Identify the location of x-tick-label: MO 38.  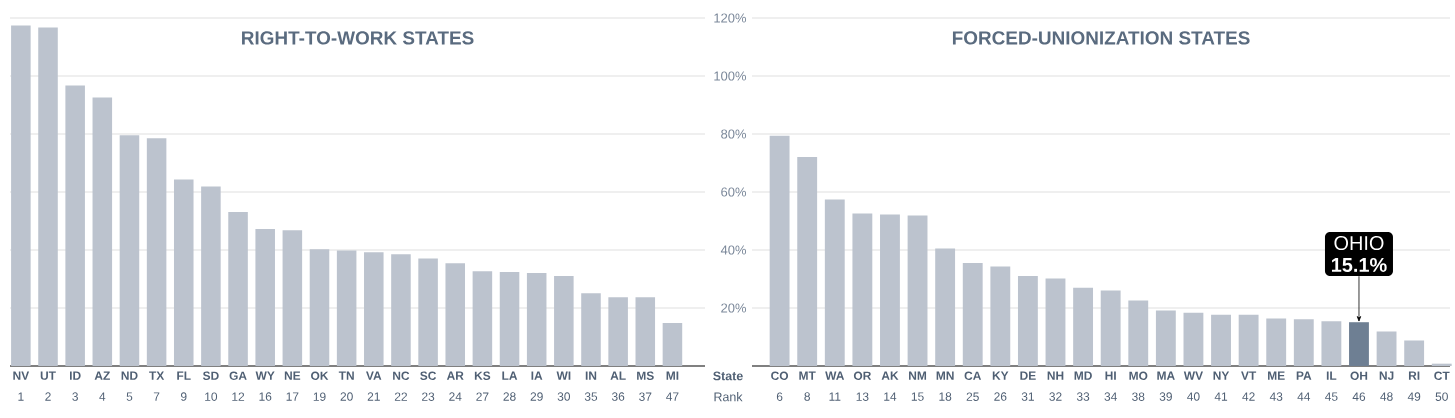
(1138, 386).